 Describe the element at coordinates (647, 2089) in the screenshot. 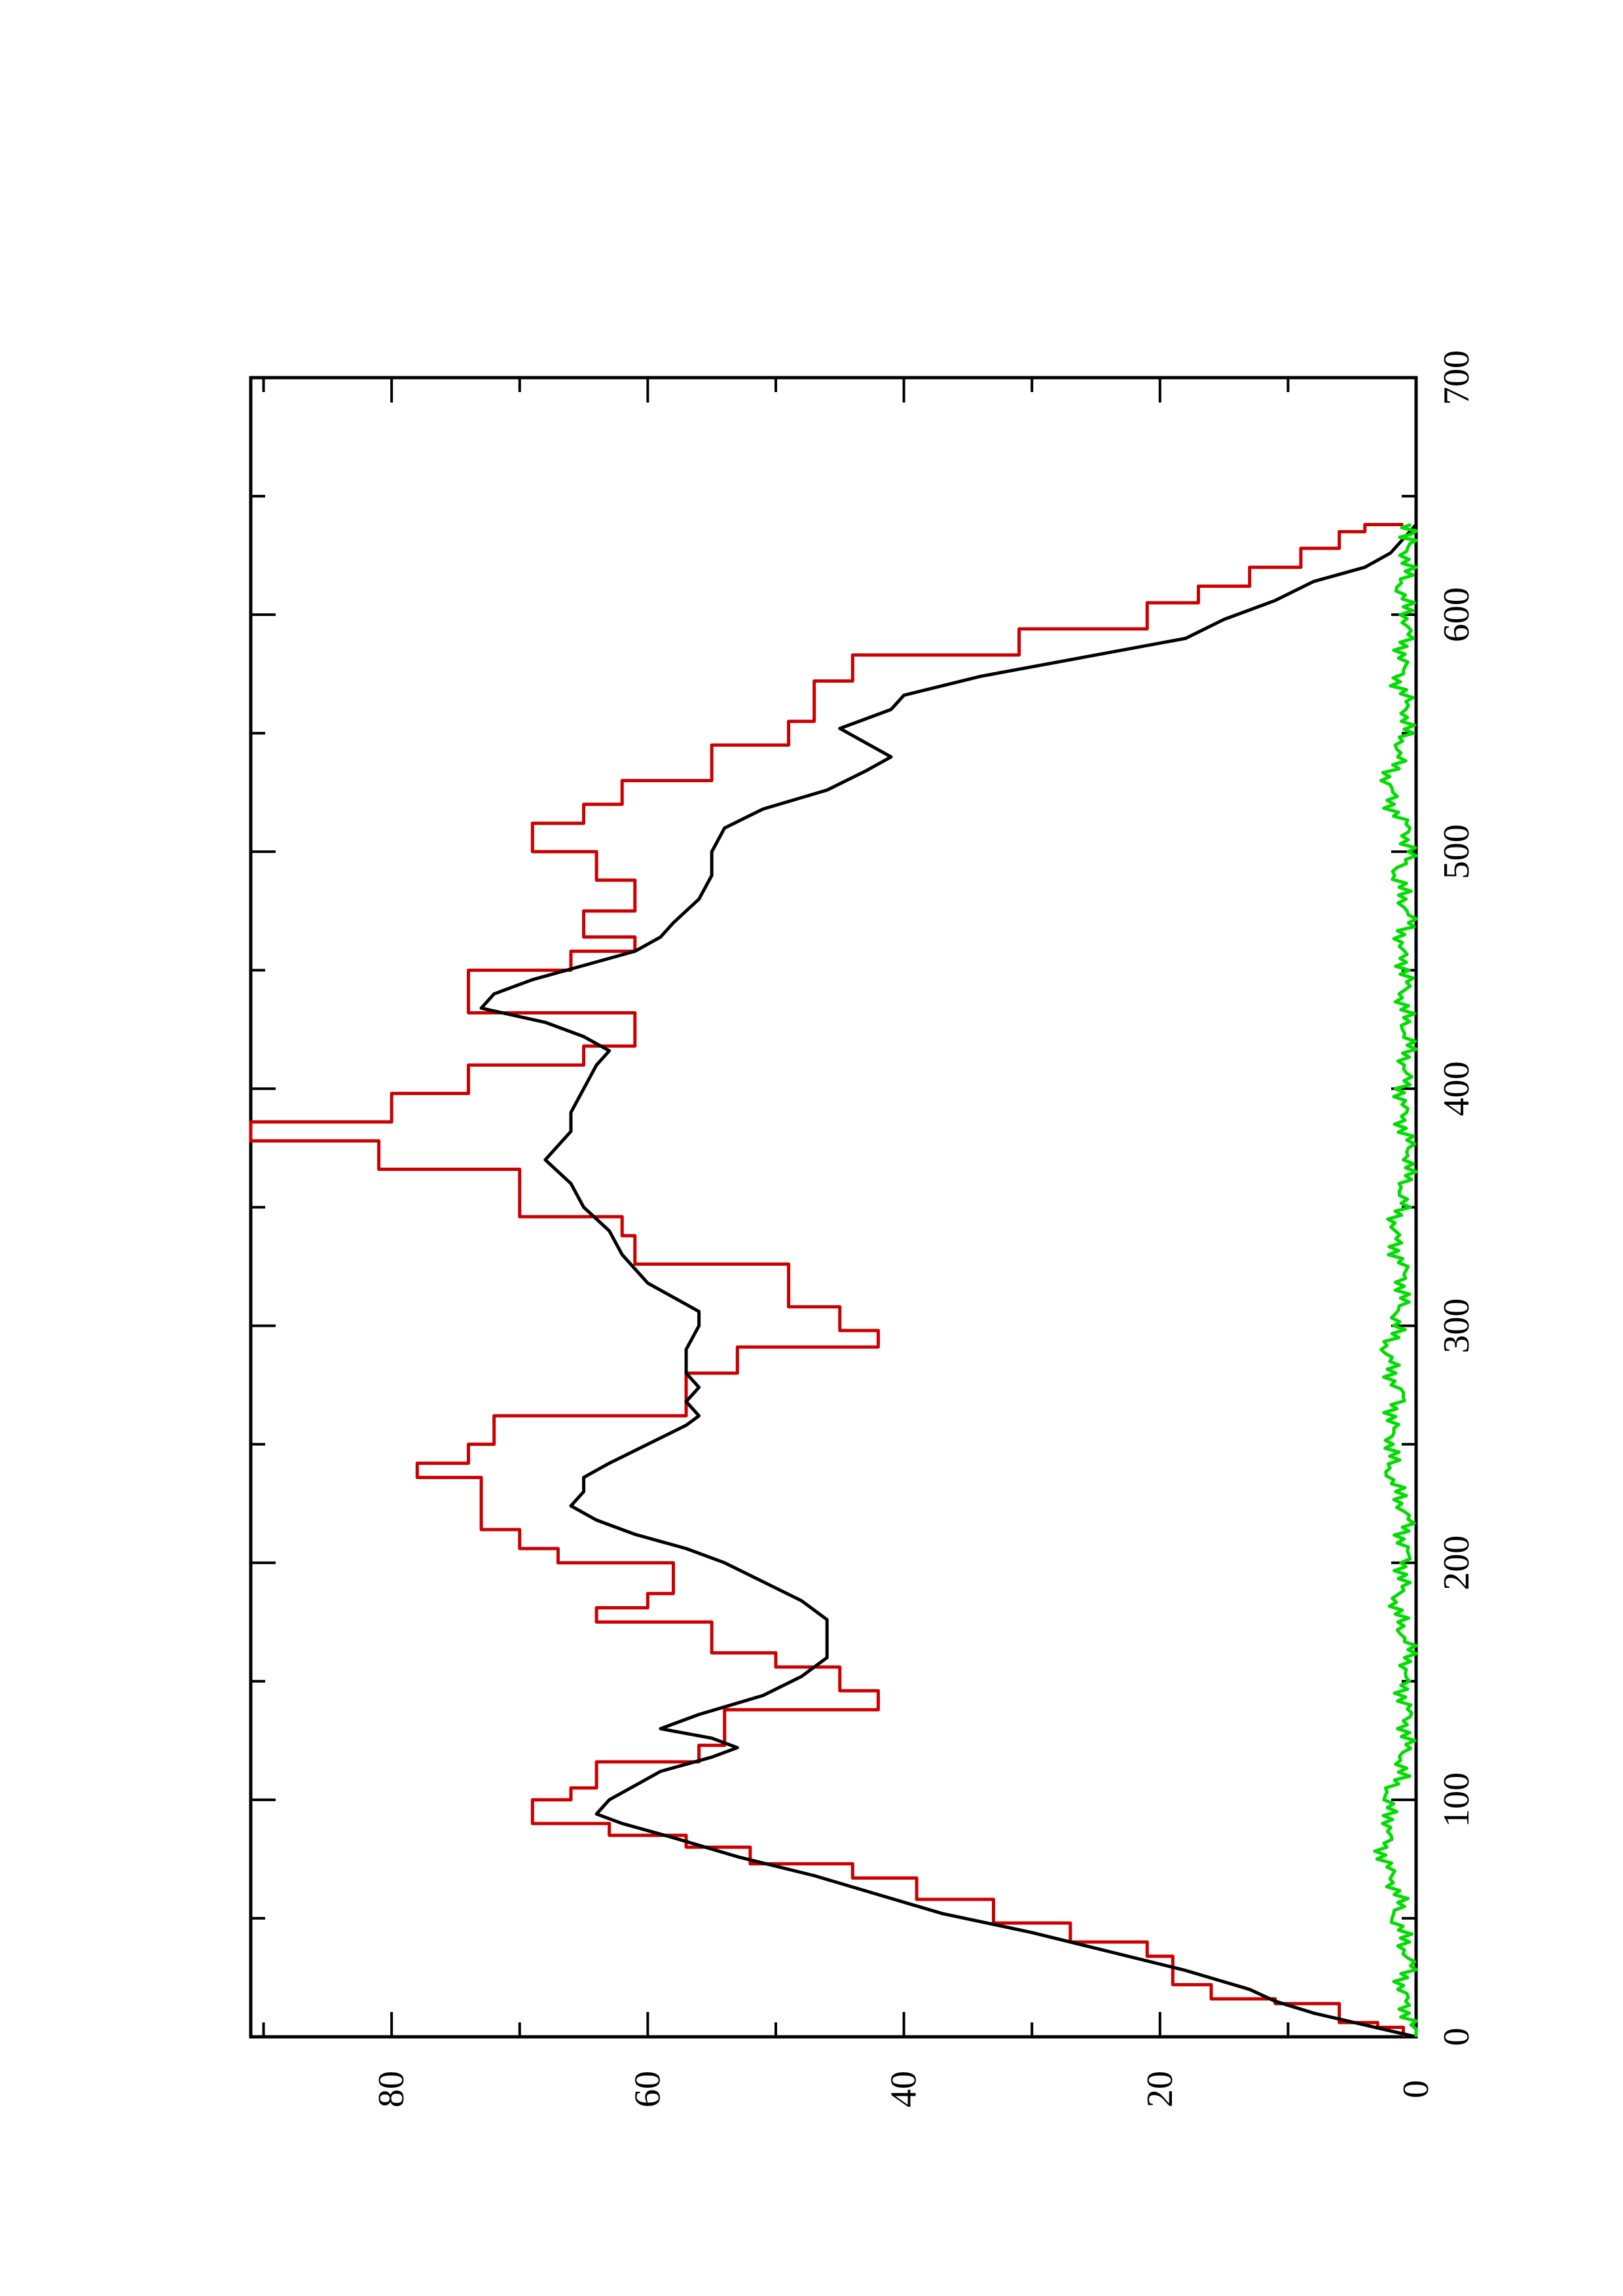

I see `y-tick-label: 60` at that location.